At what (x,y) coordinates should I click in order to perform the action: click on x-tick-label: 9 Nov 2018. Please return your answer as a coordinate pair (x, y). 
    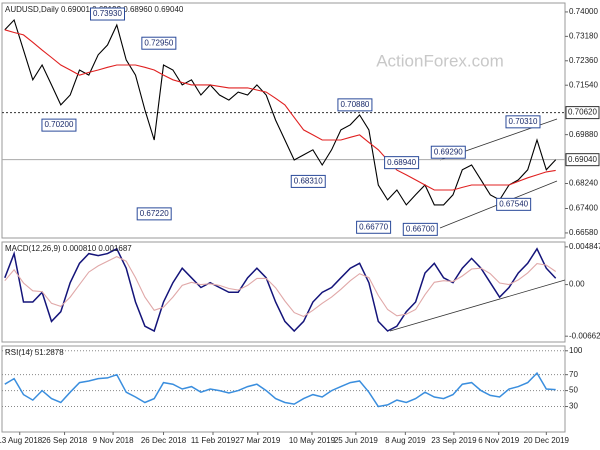
    Looking at the image, I should click on (113, 440).